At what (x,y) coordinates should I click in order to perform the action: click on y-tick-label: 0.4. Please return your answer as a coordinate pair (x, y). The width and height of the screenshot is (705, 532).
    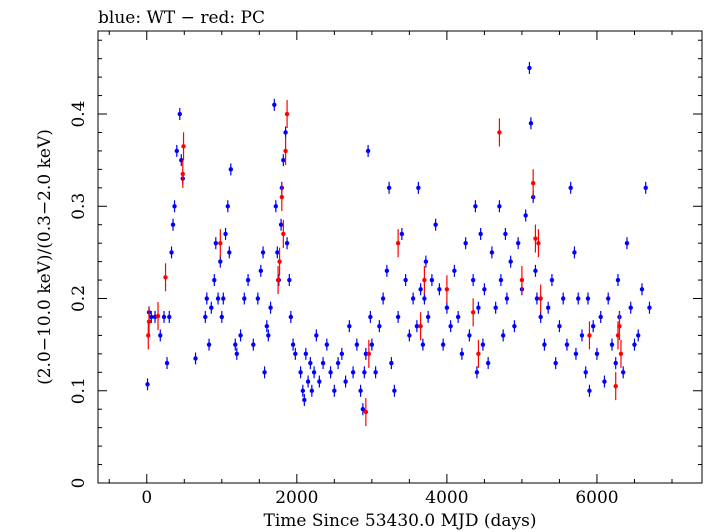
    Looking at the image, I should click on (79, 113).